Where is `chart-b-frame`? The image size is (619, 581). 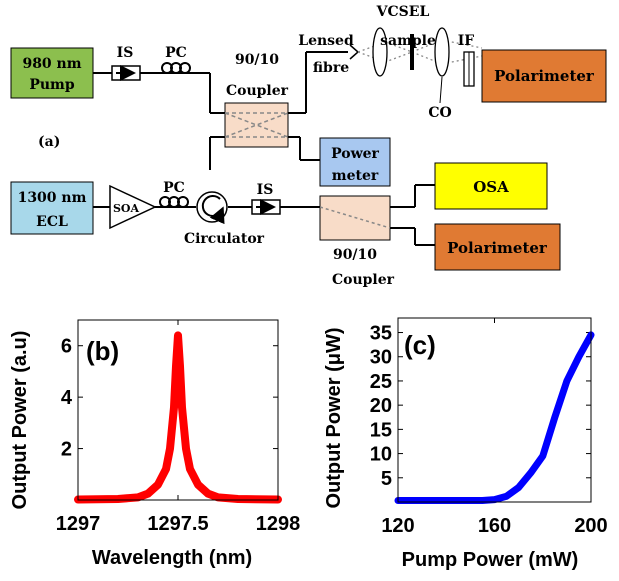
chart-b-frame is located at coordinates (178, 410).